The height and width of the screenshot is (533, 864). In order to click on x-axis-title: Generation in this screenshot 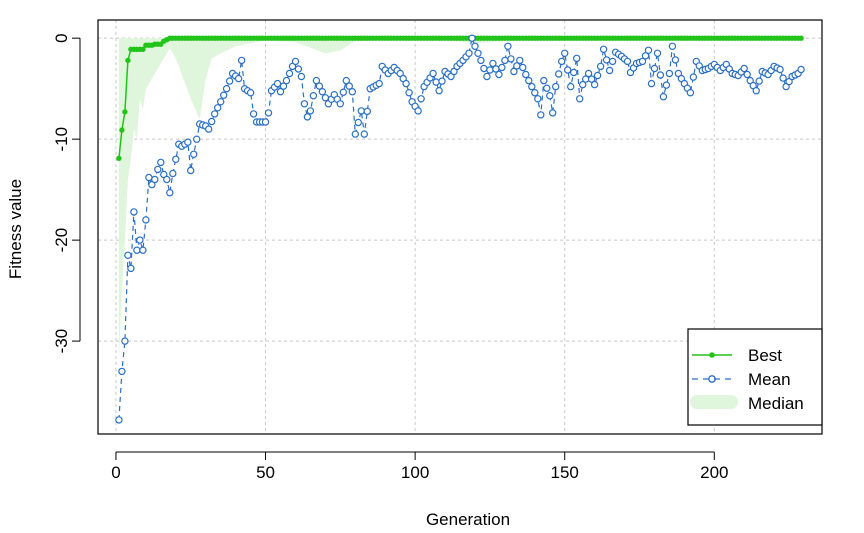, I will do `click(468, 519)`.